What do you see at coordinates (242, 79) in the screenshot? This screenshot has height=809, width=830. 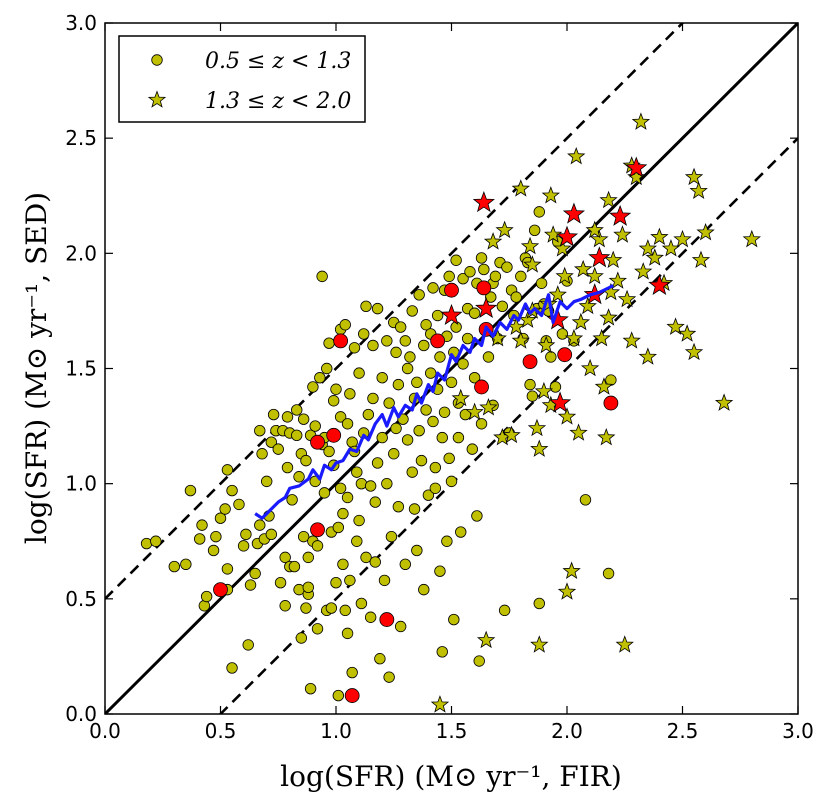 I see `legend-box` at bounding box center [242, 79].